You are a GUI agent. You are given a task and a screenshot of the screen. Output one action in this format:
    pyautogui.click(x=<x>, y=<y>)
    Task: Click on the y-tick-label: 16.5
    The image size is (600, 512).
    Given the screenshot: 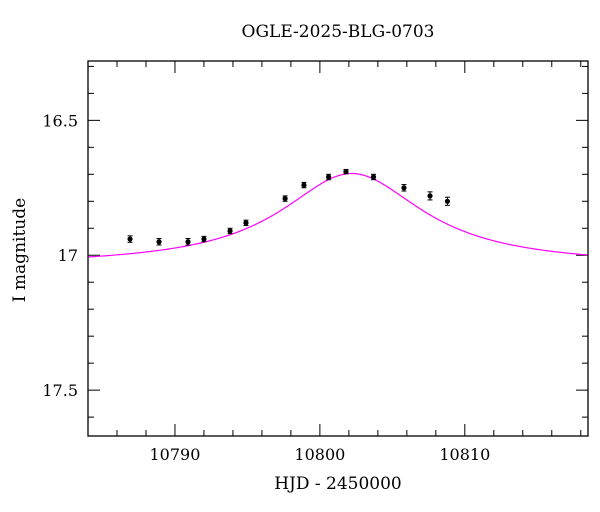 What is the action you would take?
    pyautogui.click(x=60, y=120)
    